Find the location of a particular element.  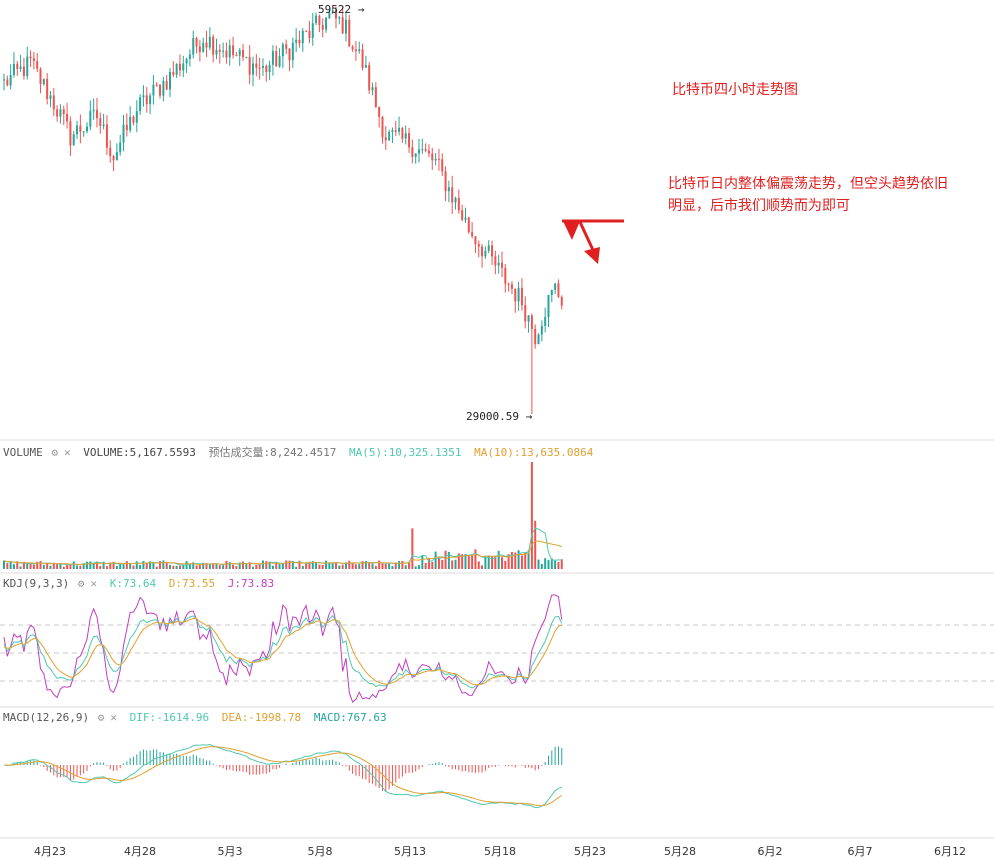

kdj-k: K:73.64 is located at coordinates (133, 583).